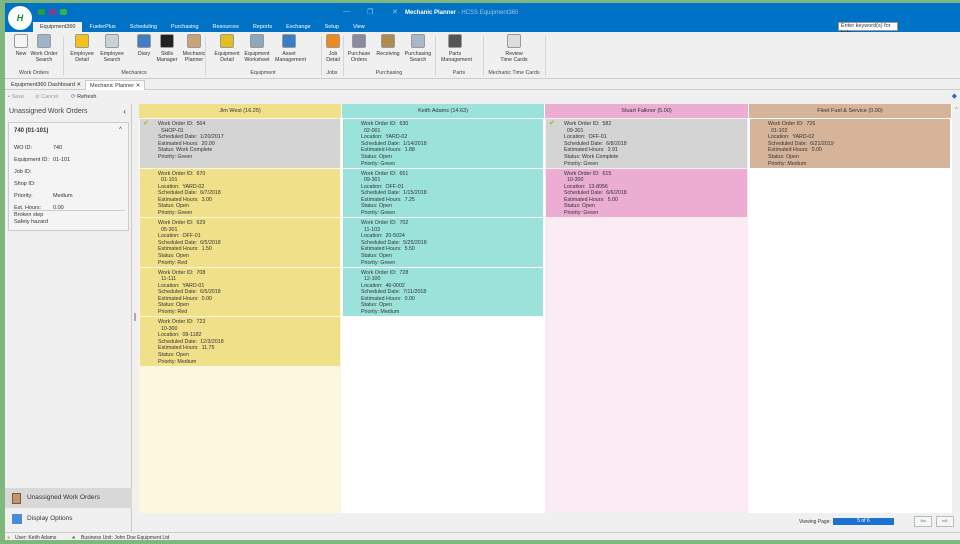 Image resolution: width=960 pixels, height=544 pixels. What do you see at coordinates (370, 12) in the screenshot?
I see `restore-button: ❐` at bounding box center [370, 12].